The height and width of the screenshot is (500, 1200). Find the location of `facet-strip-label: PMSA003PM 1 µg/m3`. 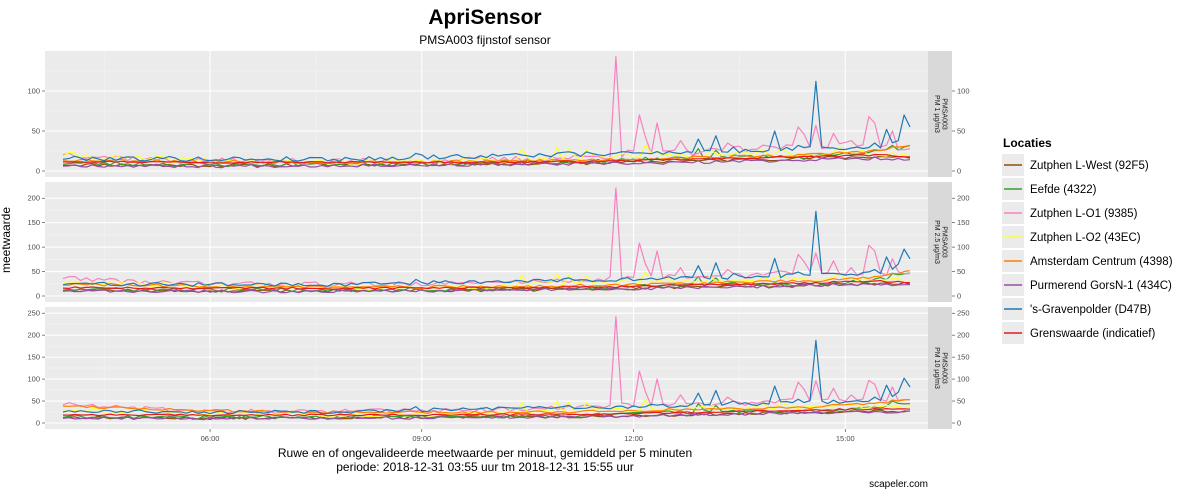

facet-strip-label: PMSA003PM 1 µg/m3 is located at coordinates (940, 114).